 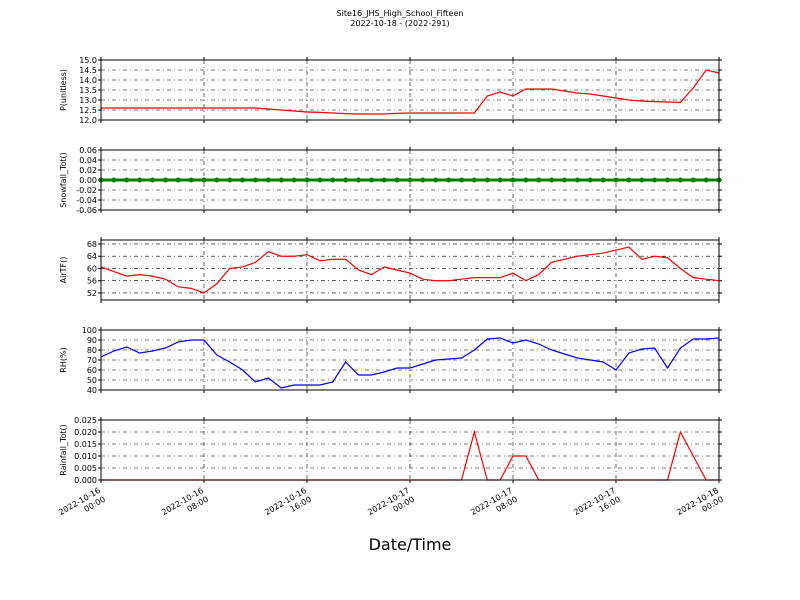 I want to click on y-tick-label: 70, so click(x=92, y=360).